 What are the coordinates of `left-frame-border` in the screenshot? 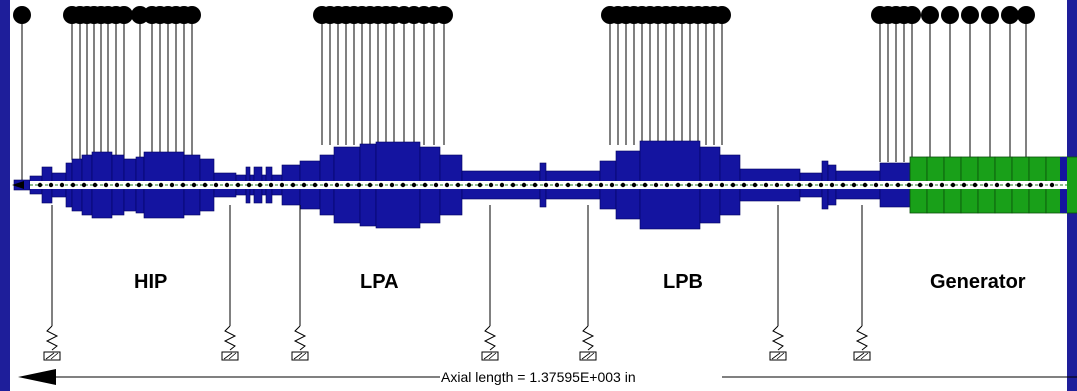 It's located at (5, 195).